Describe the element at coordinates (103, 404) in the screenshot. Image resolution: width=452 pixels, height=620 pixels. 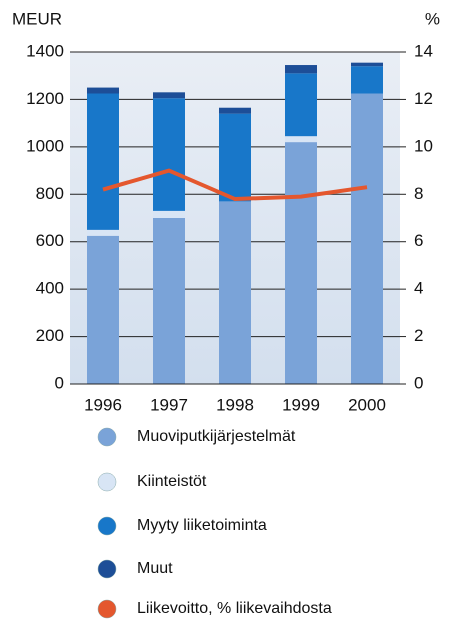
I see `x-tick-label: 1996` at that location.